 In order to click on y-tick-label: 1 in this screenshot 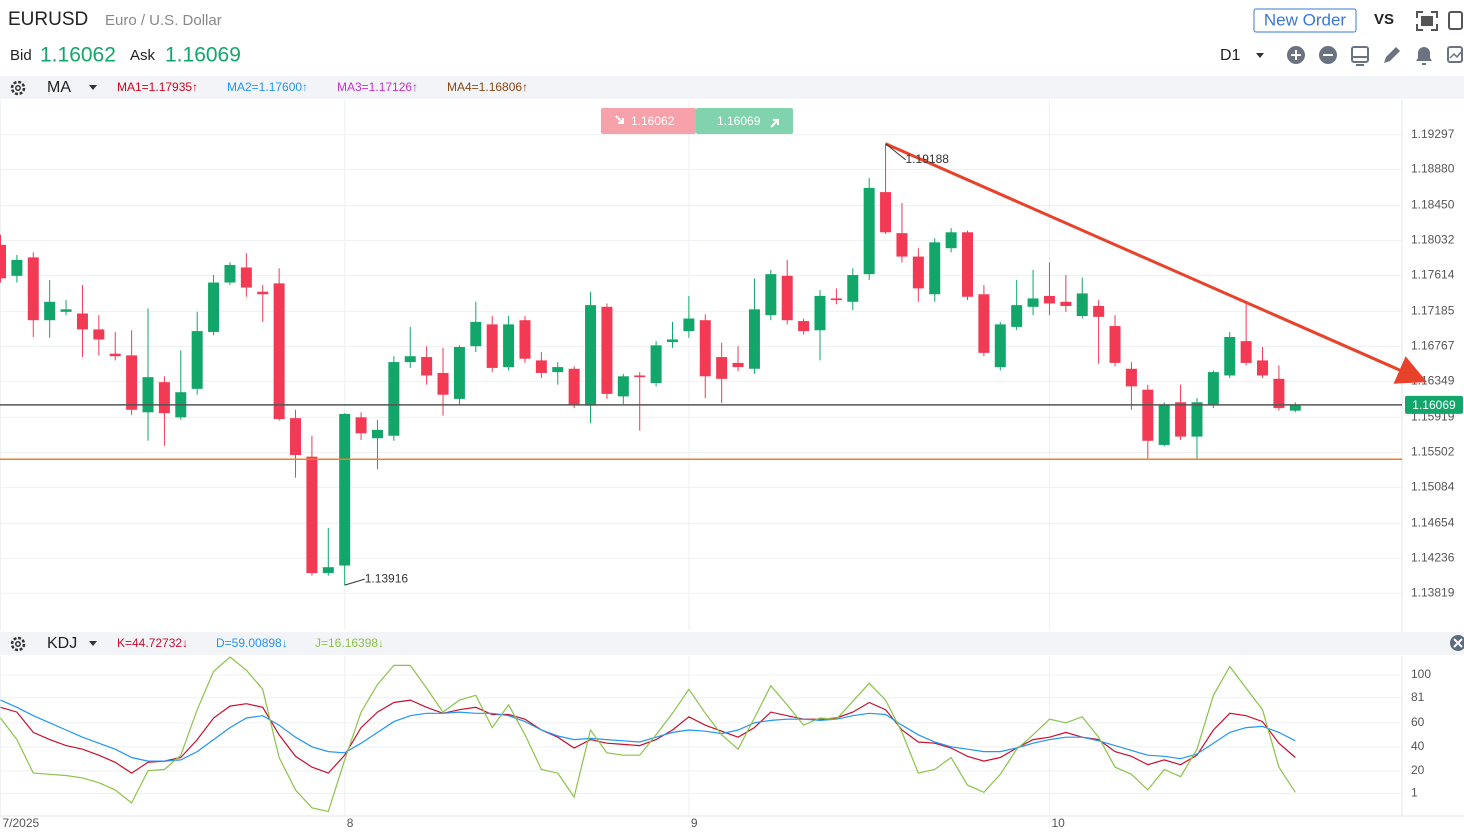, I will do `click(1414, 793)`.